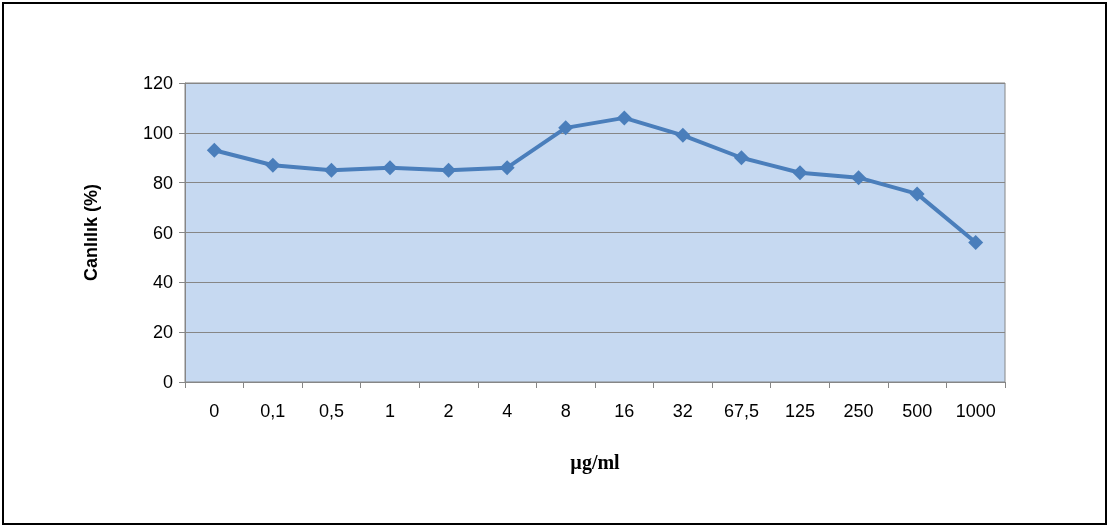  Describe the element at coordinates (624, 411) in the screenshot. I see `x-tick-label: 16` at that location.